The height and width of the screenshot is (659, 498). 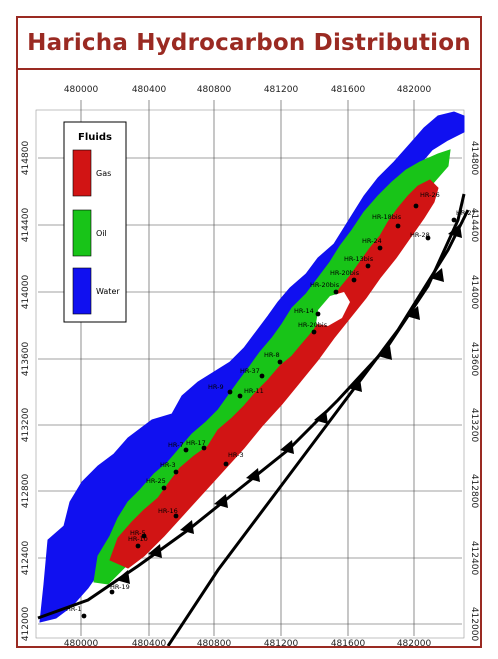 What do you see at coordinates (95, 222) in the screenshot?
I see `legend: Fluids Gas Oil Water` at bounding box center [95, 222].